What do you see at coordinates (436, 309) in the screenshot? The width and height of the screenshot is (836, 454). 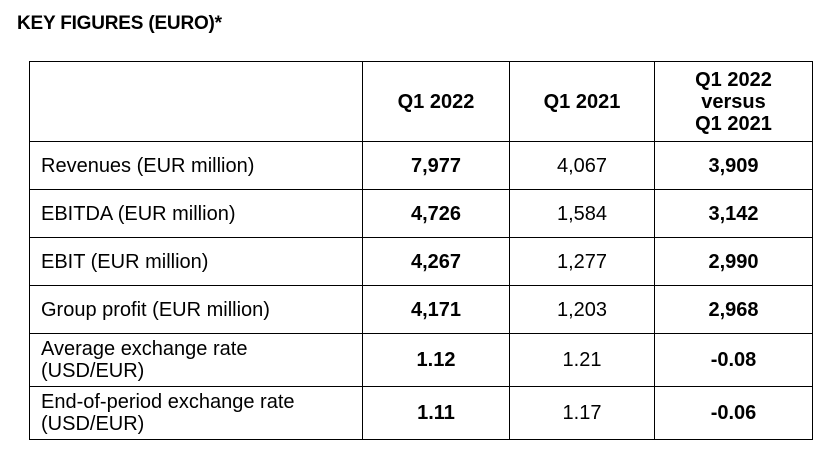 I see `value-q1-2022: 4,171` at bounding box center [436, 309].